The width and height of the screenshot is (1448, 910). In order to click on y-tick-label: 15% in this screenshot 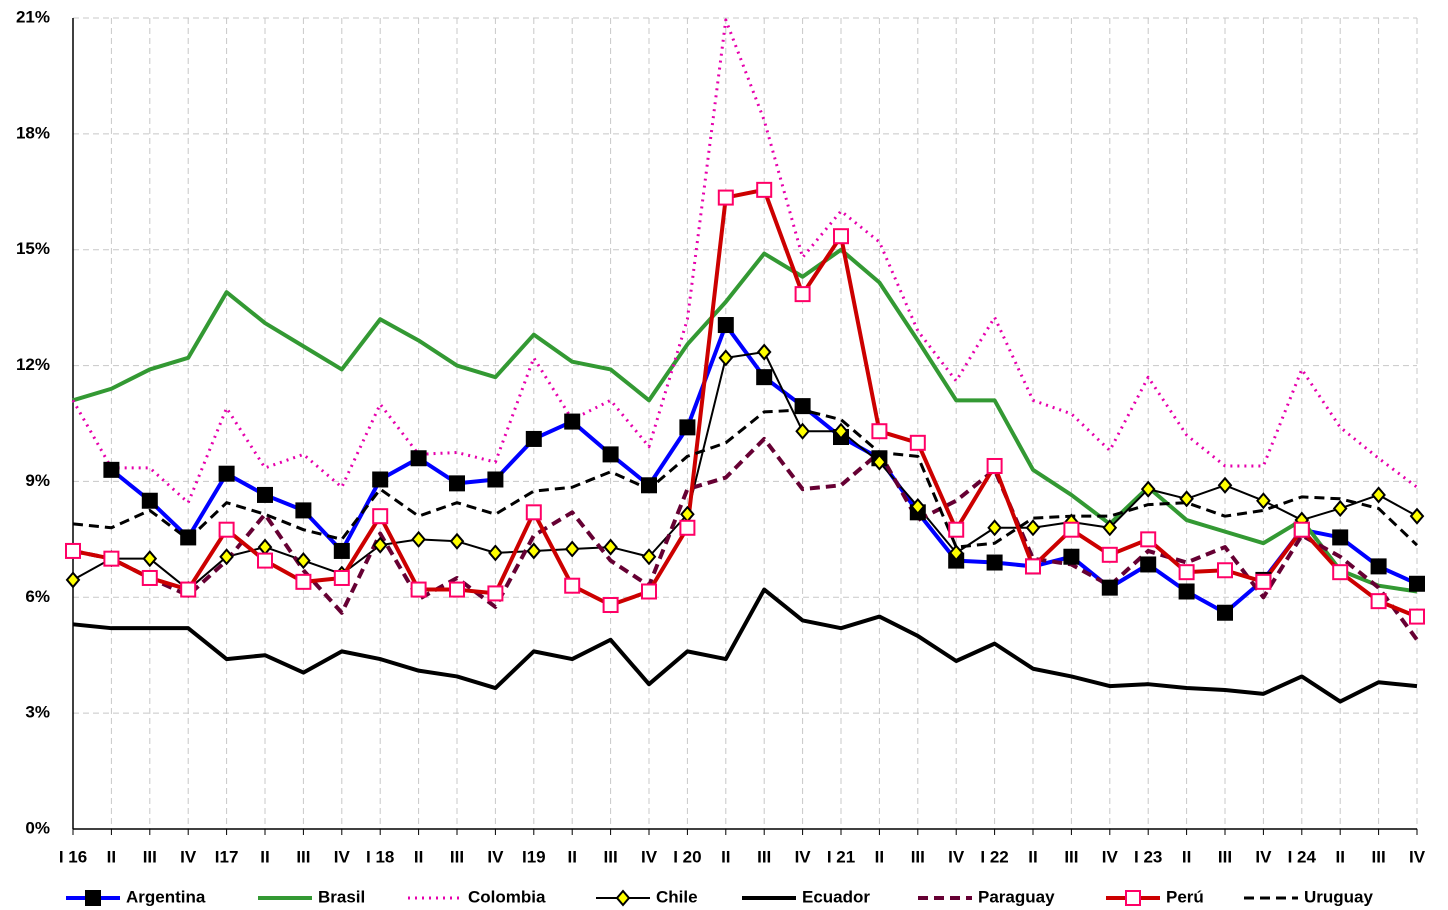, I will do `click(33, 248)`.